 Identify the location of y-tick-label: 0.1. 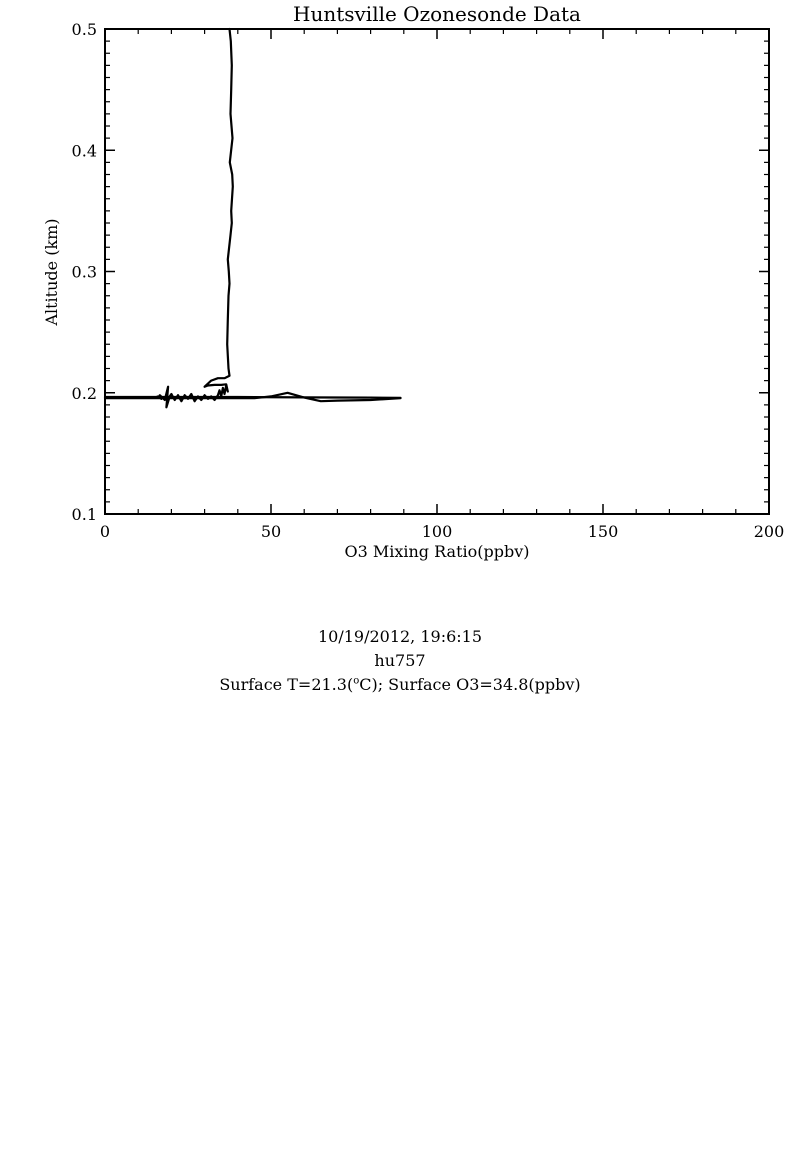
(84, 514).